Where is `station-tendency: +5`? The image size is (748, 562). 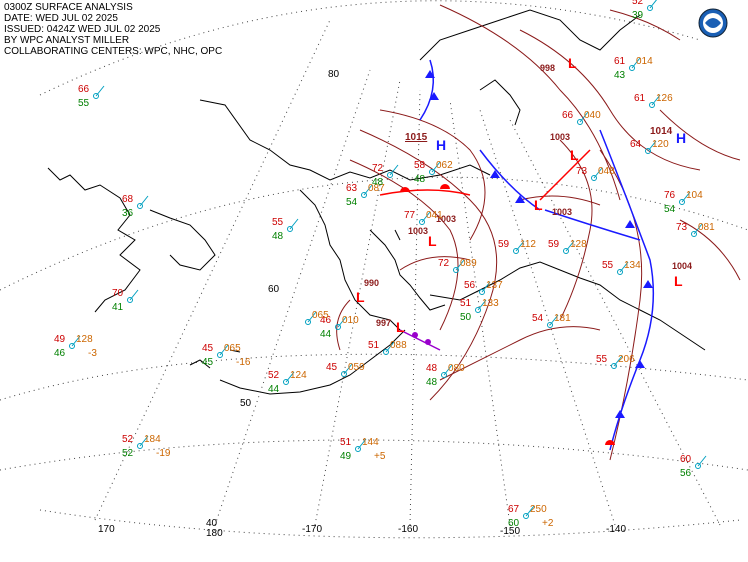 station-tendency: +5 is located at coordinates (380, 456).